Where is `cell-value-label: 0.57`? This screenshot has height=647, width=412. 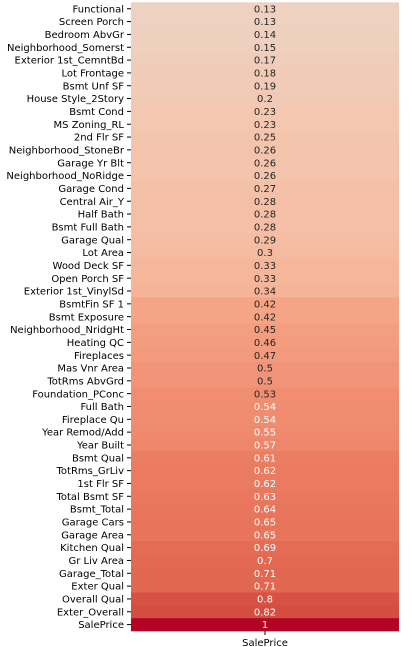
cell-value-label: 0.57 is located at coordinates (265, 446).